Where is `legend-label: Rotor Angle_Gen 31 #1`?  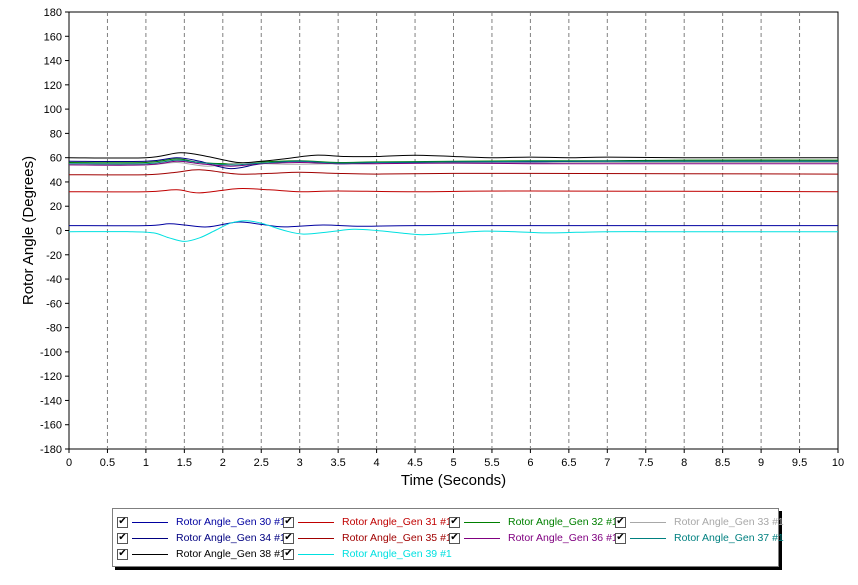 legend-label: Rotor Angle_Gen 31 #1 is located at coordinates (397, 522).